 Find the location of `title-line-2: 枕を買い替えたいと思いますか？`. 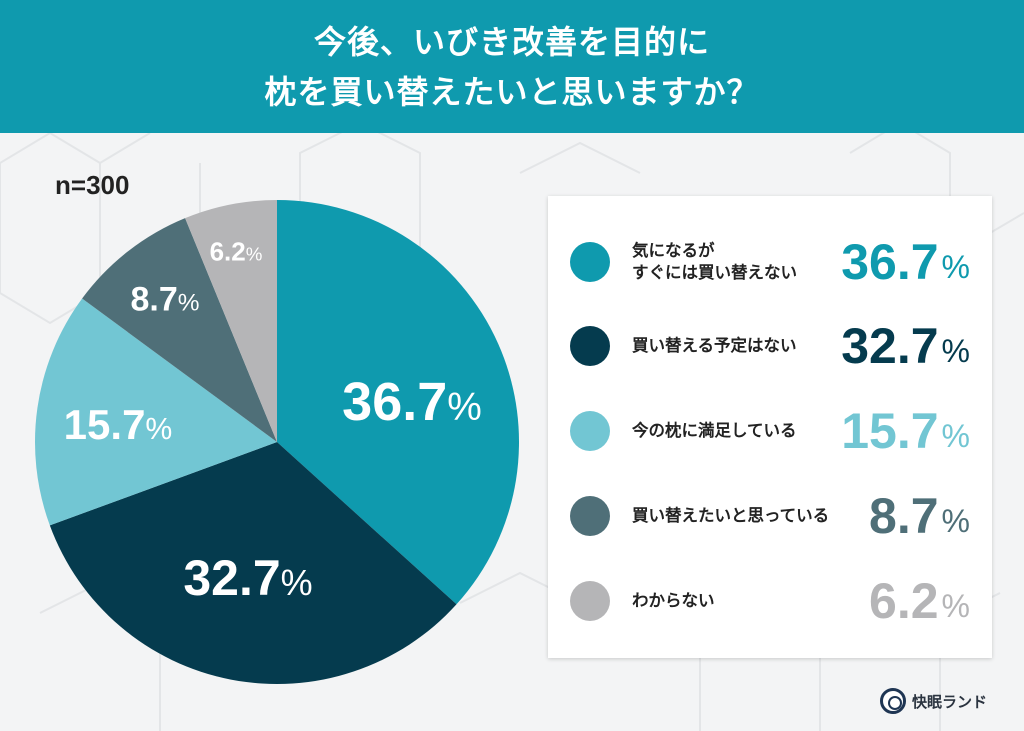

title-line-2: 枕を買い替えたいと思いますか？ is located at coordinates (512, 91).